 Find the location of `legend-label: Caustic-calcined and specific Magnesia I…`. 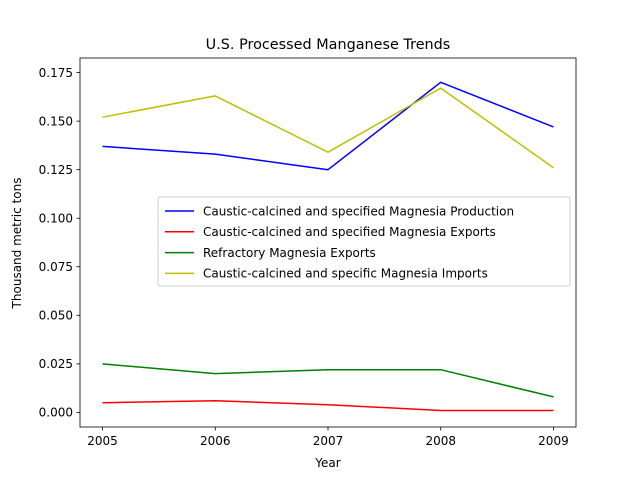

legend-label: Caustic-calcined and specific Magnesia I… is located at coordinates (345, 274).